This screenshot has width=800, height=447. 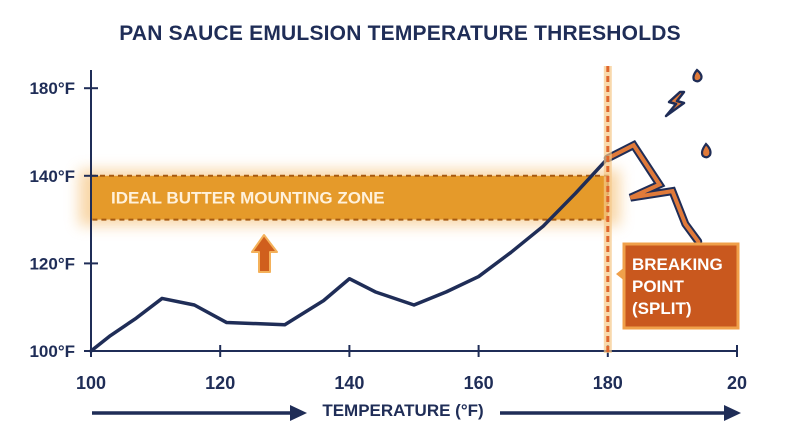 I want to click on breaking-point-callout: BREAKING POINT (SPLIT), so click(x=678, y=286).